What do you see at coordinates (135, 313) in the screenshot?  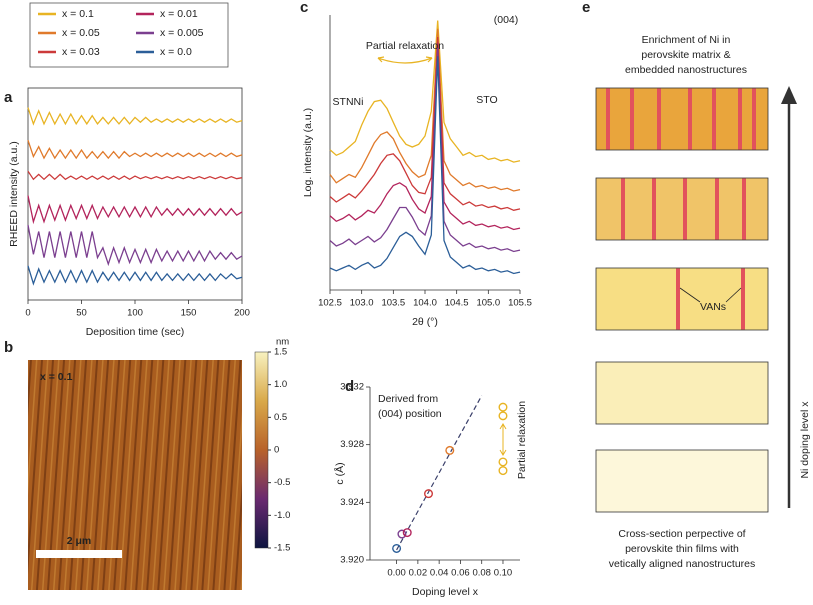 I see `x-tick-label: 100` at bounding box center [135, 313].